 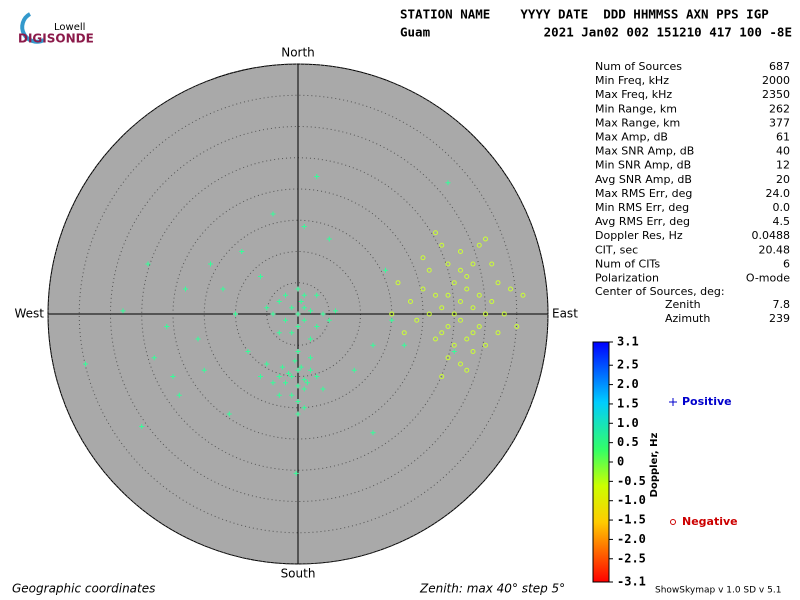 I want to click on colorbar-tick-label: 2.5, so click(x=628, y=365).